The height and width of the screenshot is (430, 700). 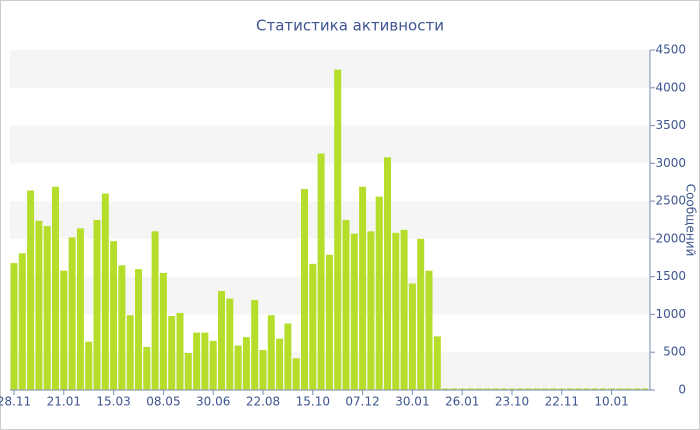 What do you see at coordinates (670, 125) in the screenshot?
I see `y-tick-label: 3500` at bounding box center [670, 125].